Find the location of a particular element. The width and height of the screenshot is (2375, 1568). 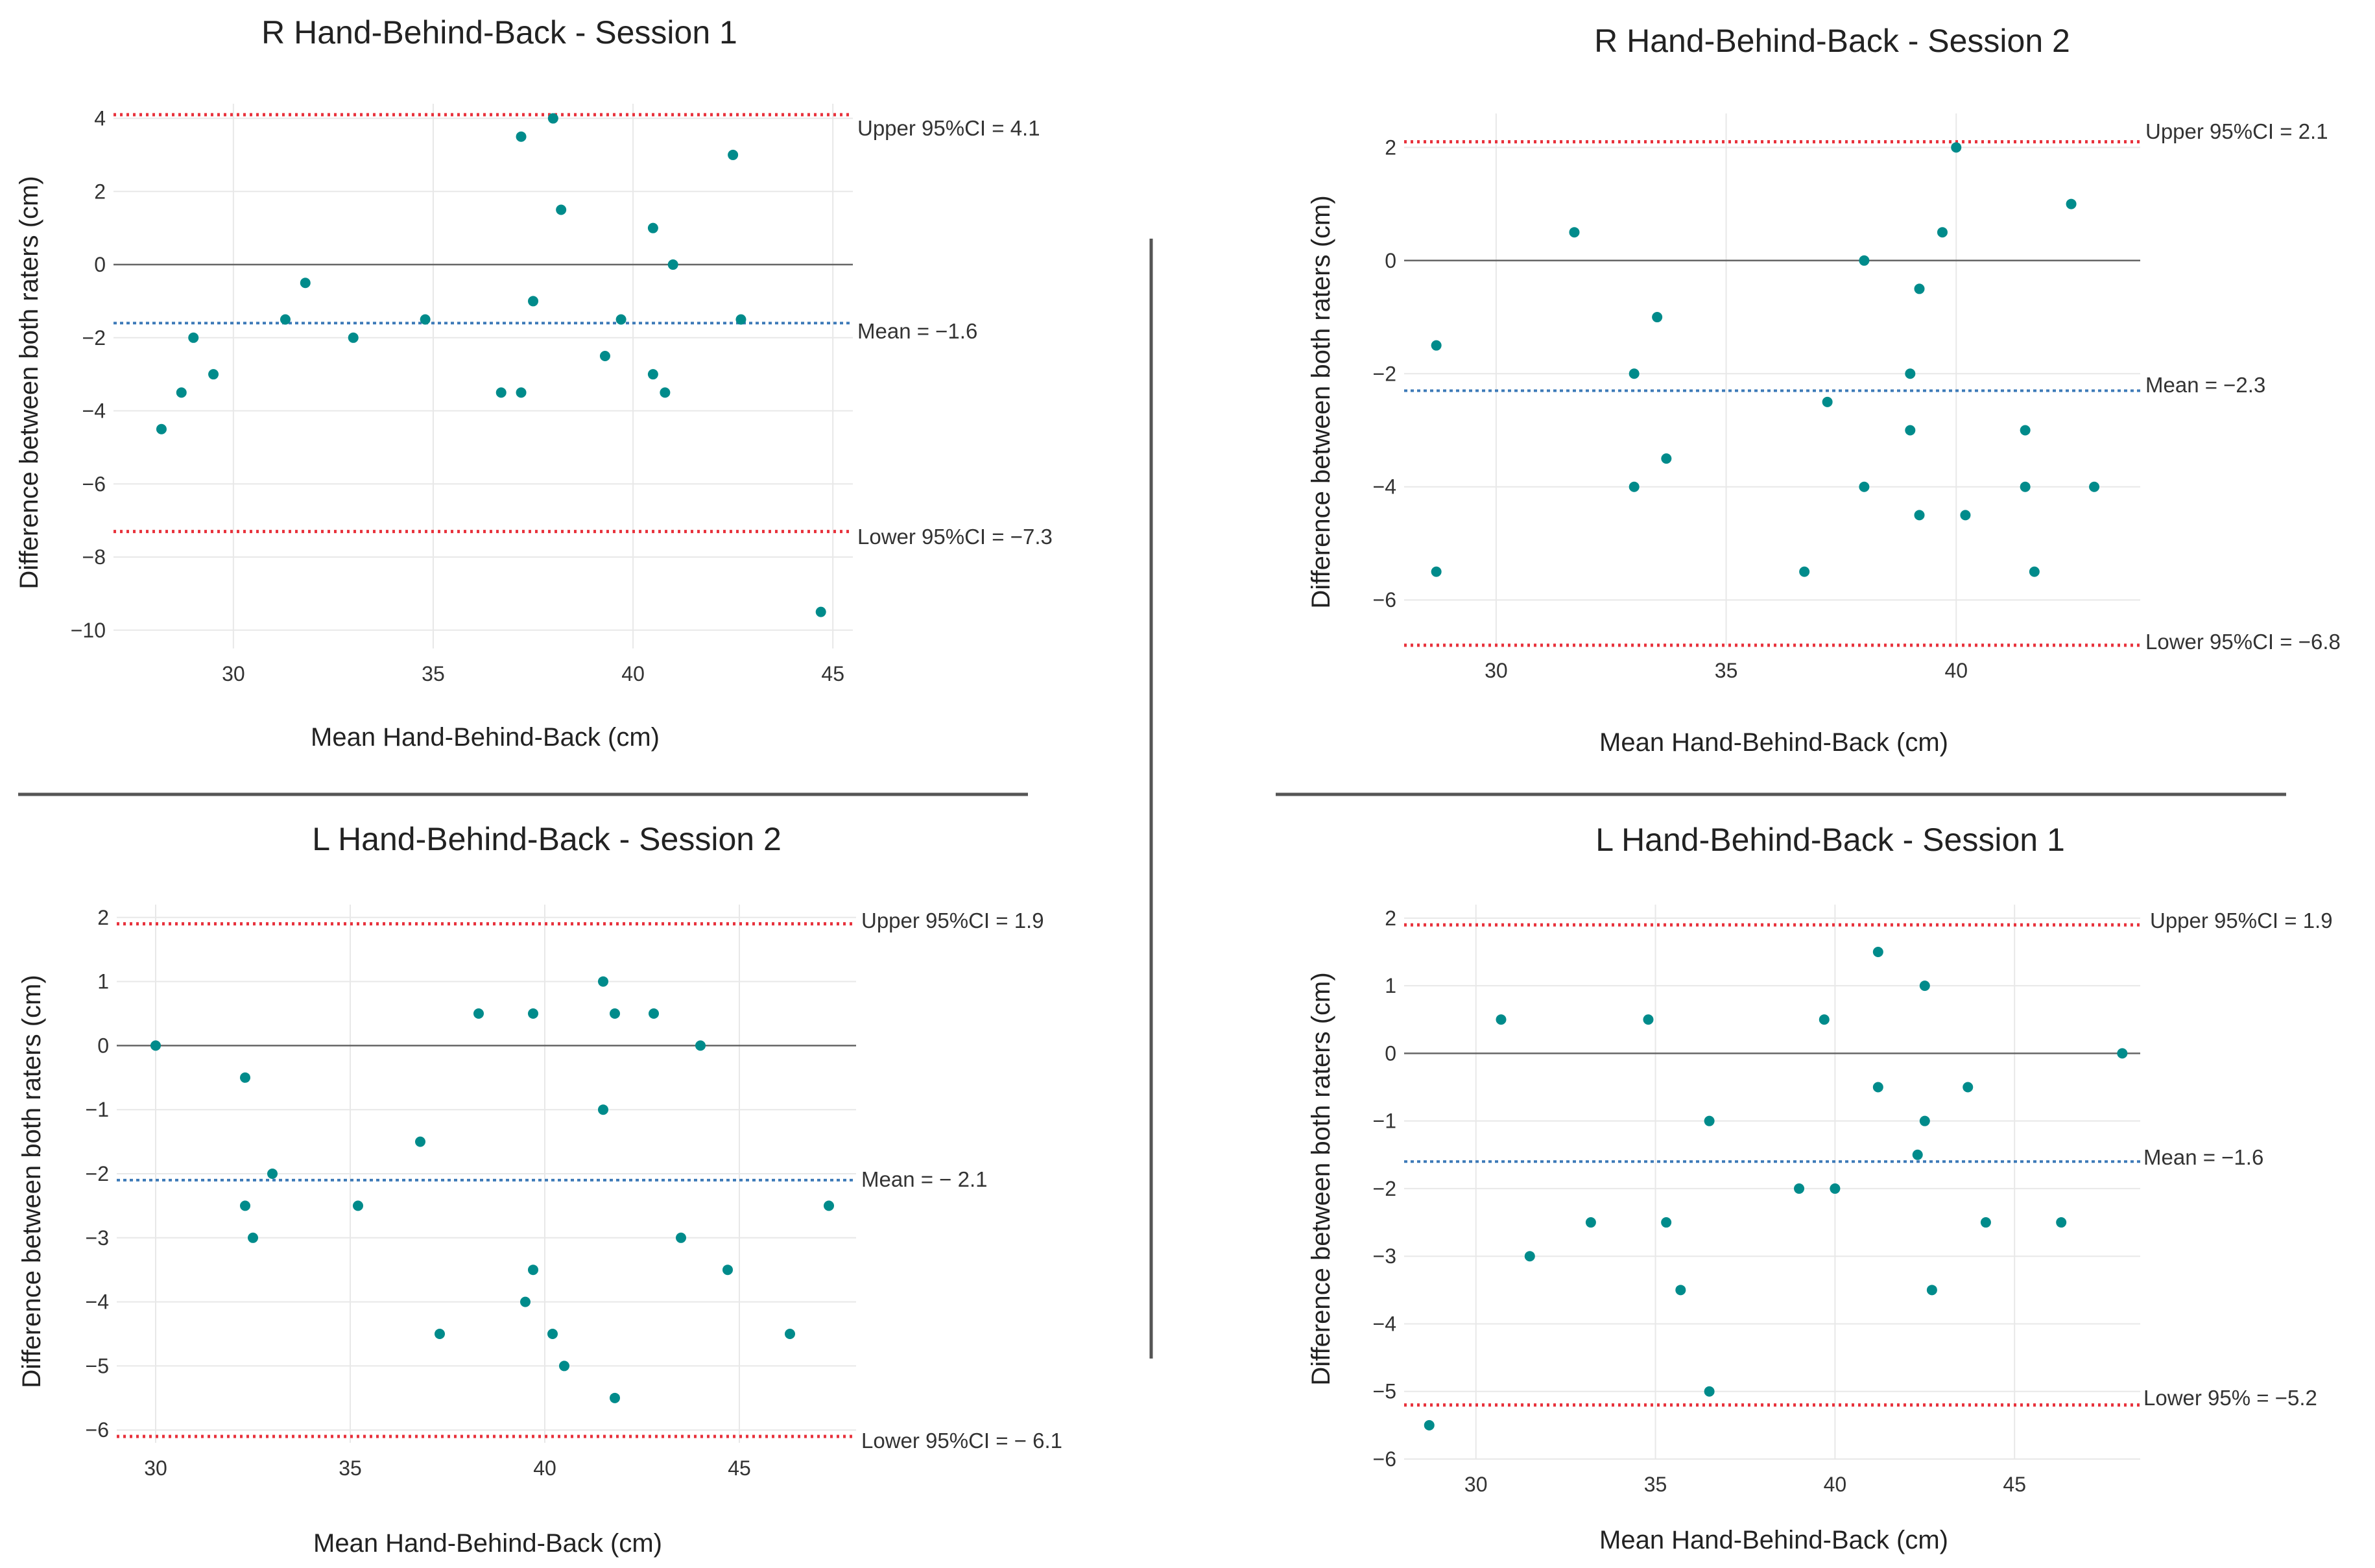

chart-title: R Hand-Behind-Back - Session 2 is located at coordinates (1832, 41).